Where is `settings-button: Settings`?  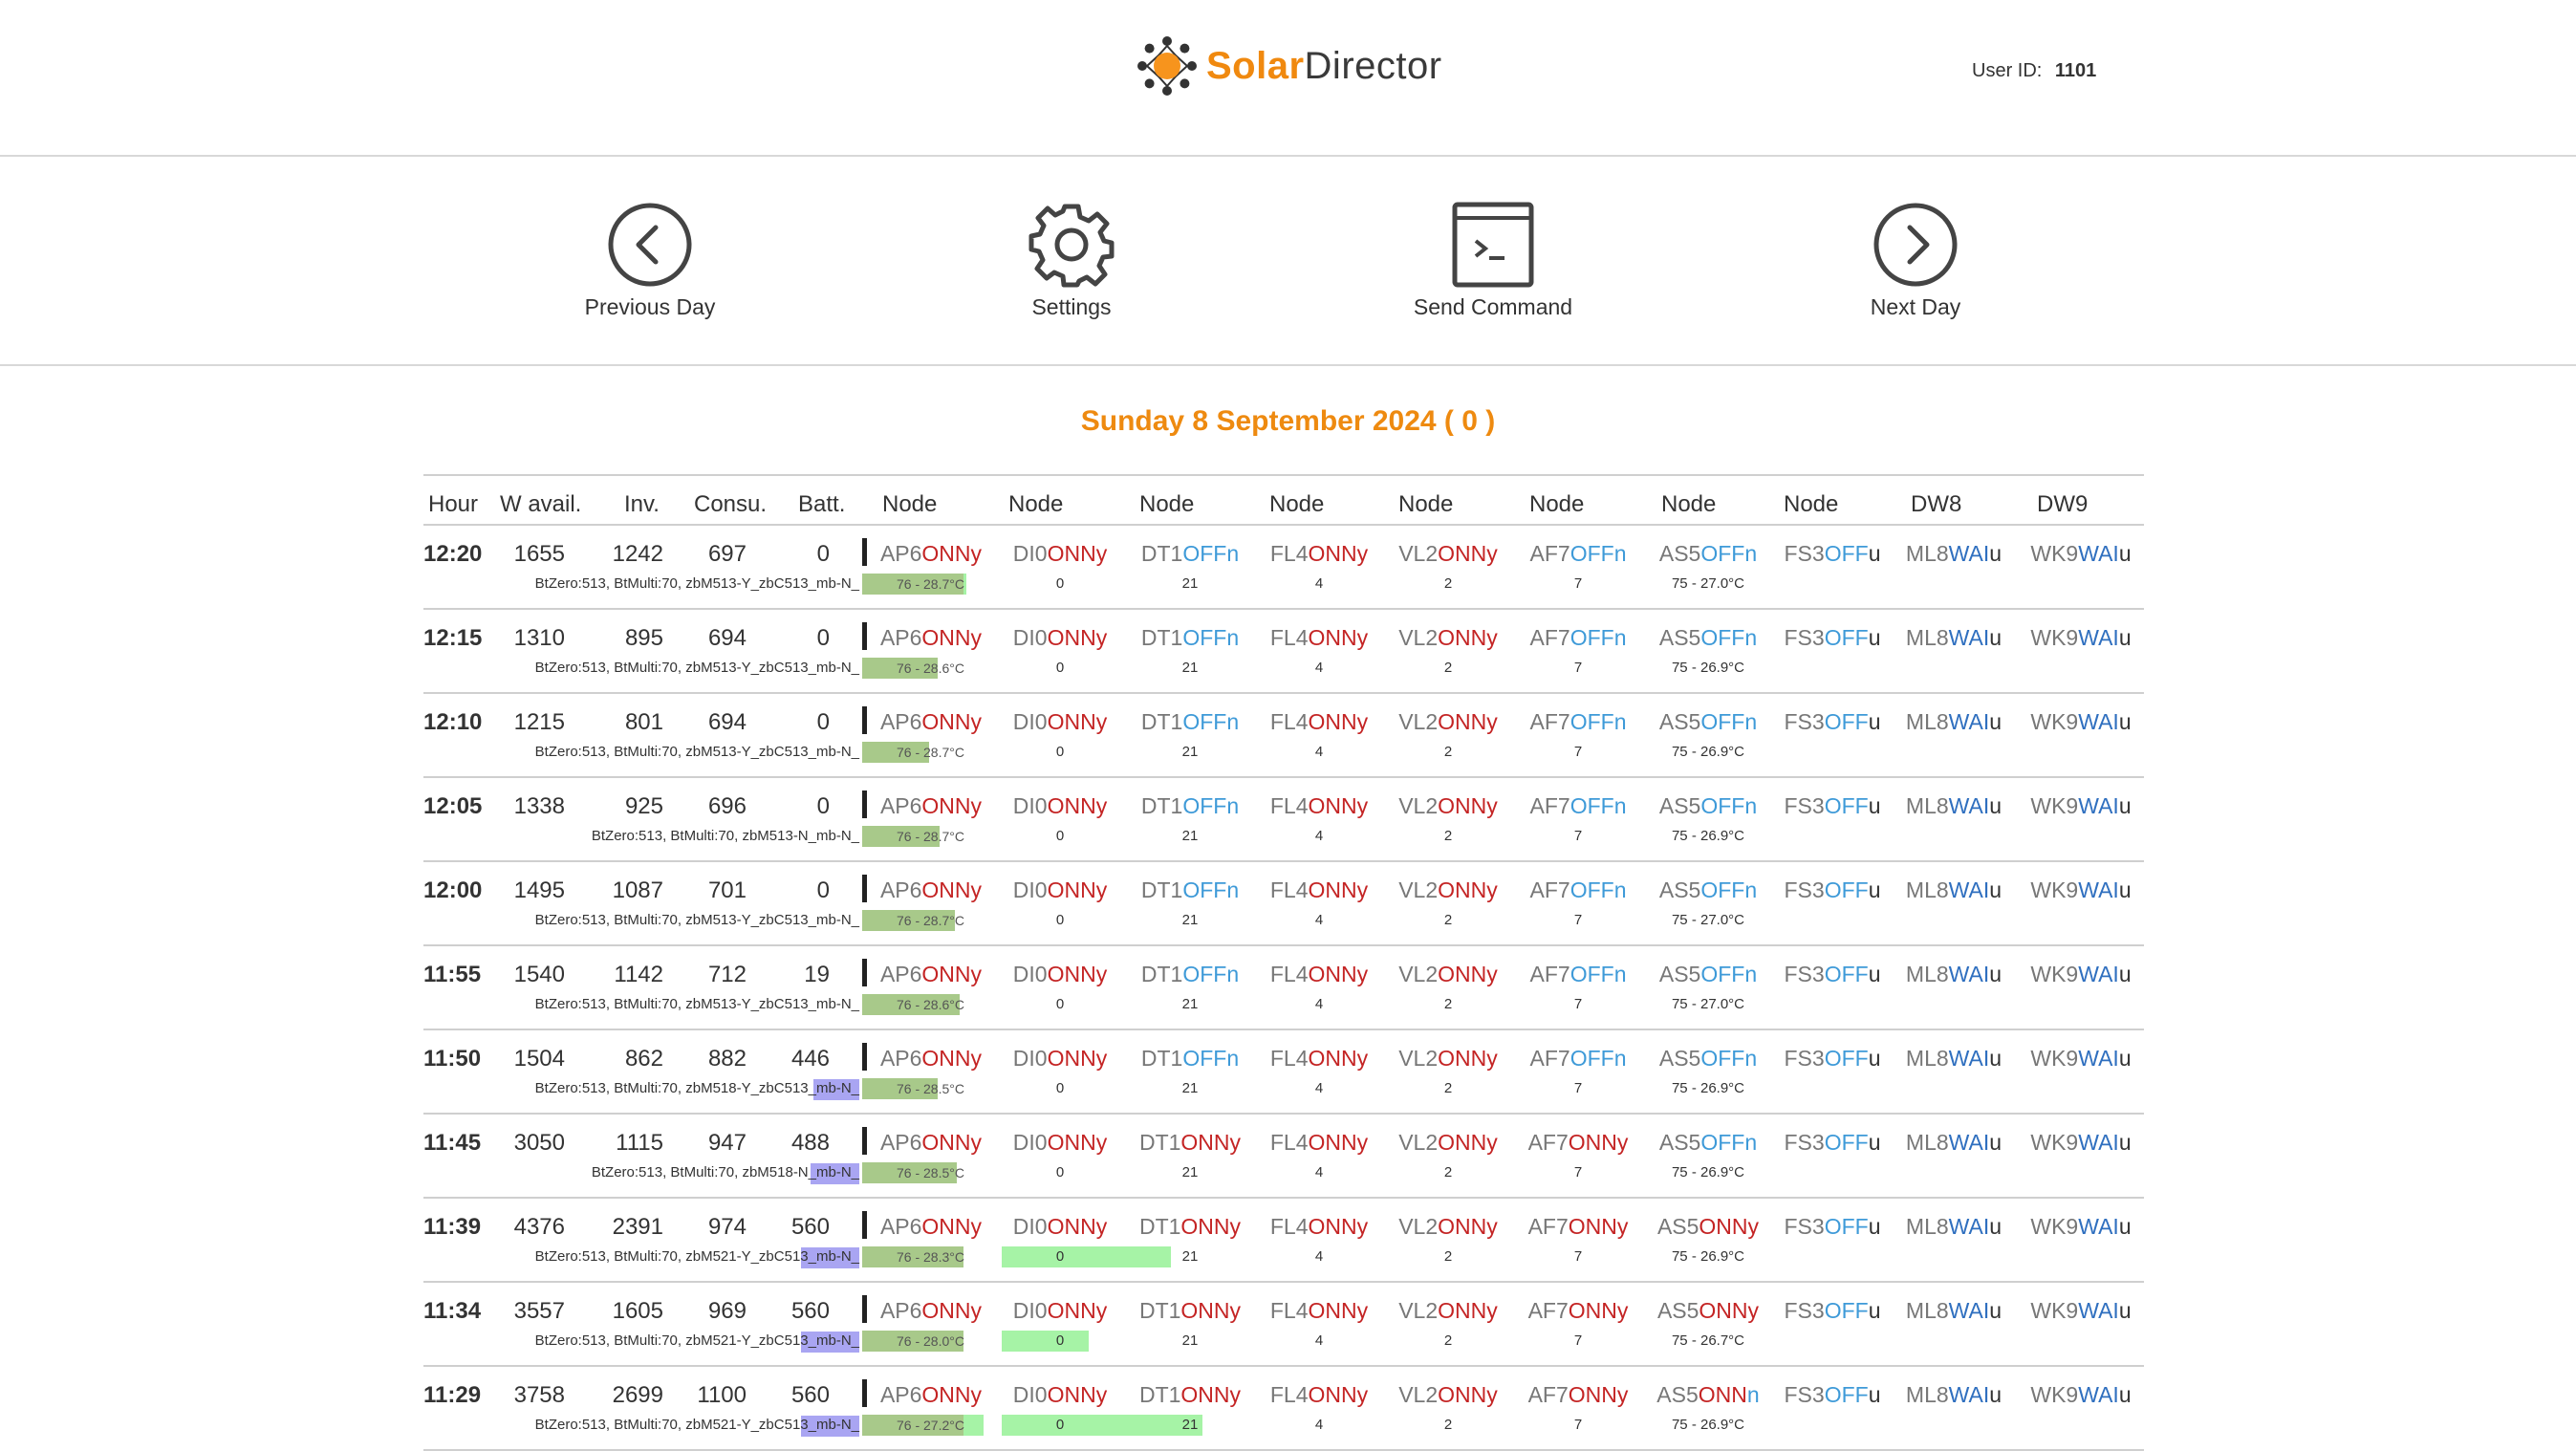
settings-button: Settings is located at coordinates (1071, 260).